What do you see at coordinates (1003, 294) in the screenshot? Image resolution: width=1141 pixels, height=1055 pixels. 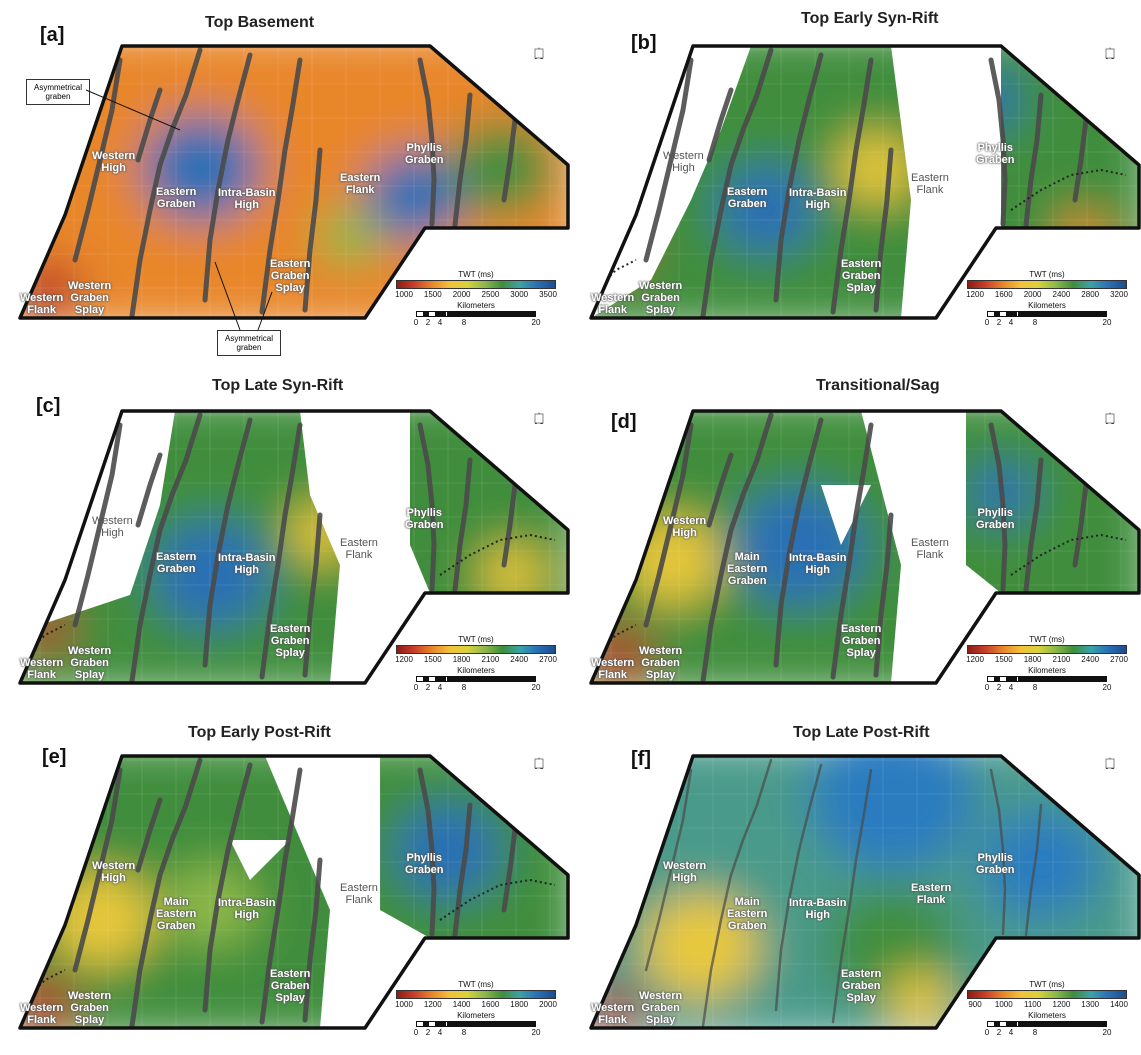 I see `legend-tick: 1600` at bounding box center [1003, 294].